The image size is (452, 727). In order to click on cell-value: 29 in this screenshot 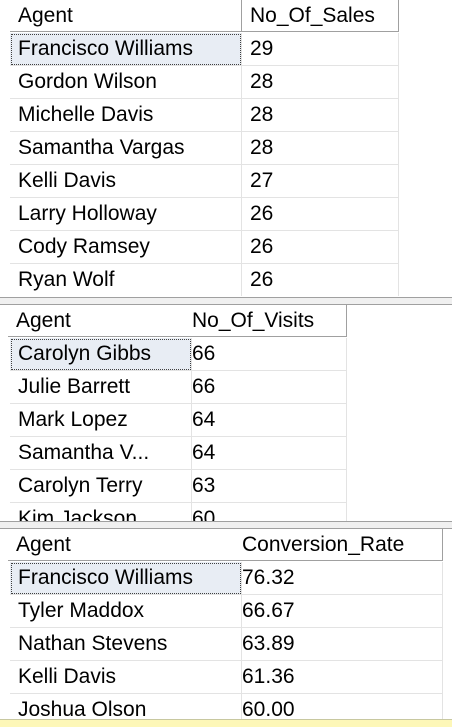, I will do `click(320, 49)`.